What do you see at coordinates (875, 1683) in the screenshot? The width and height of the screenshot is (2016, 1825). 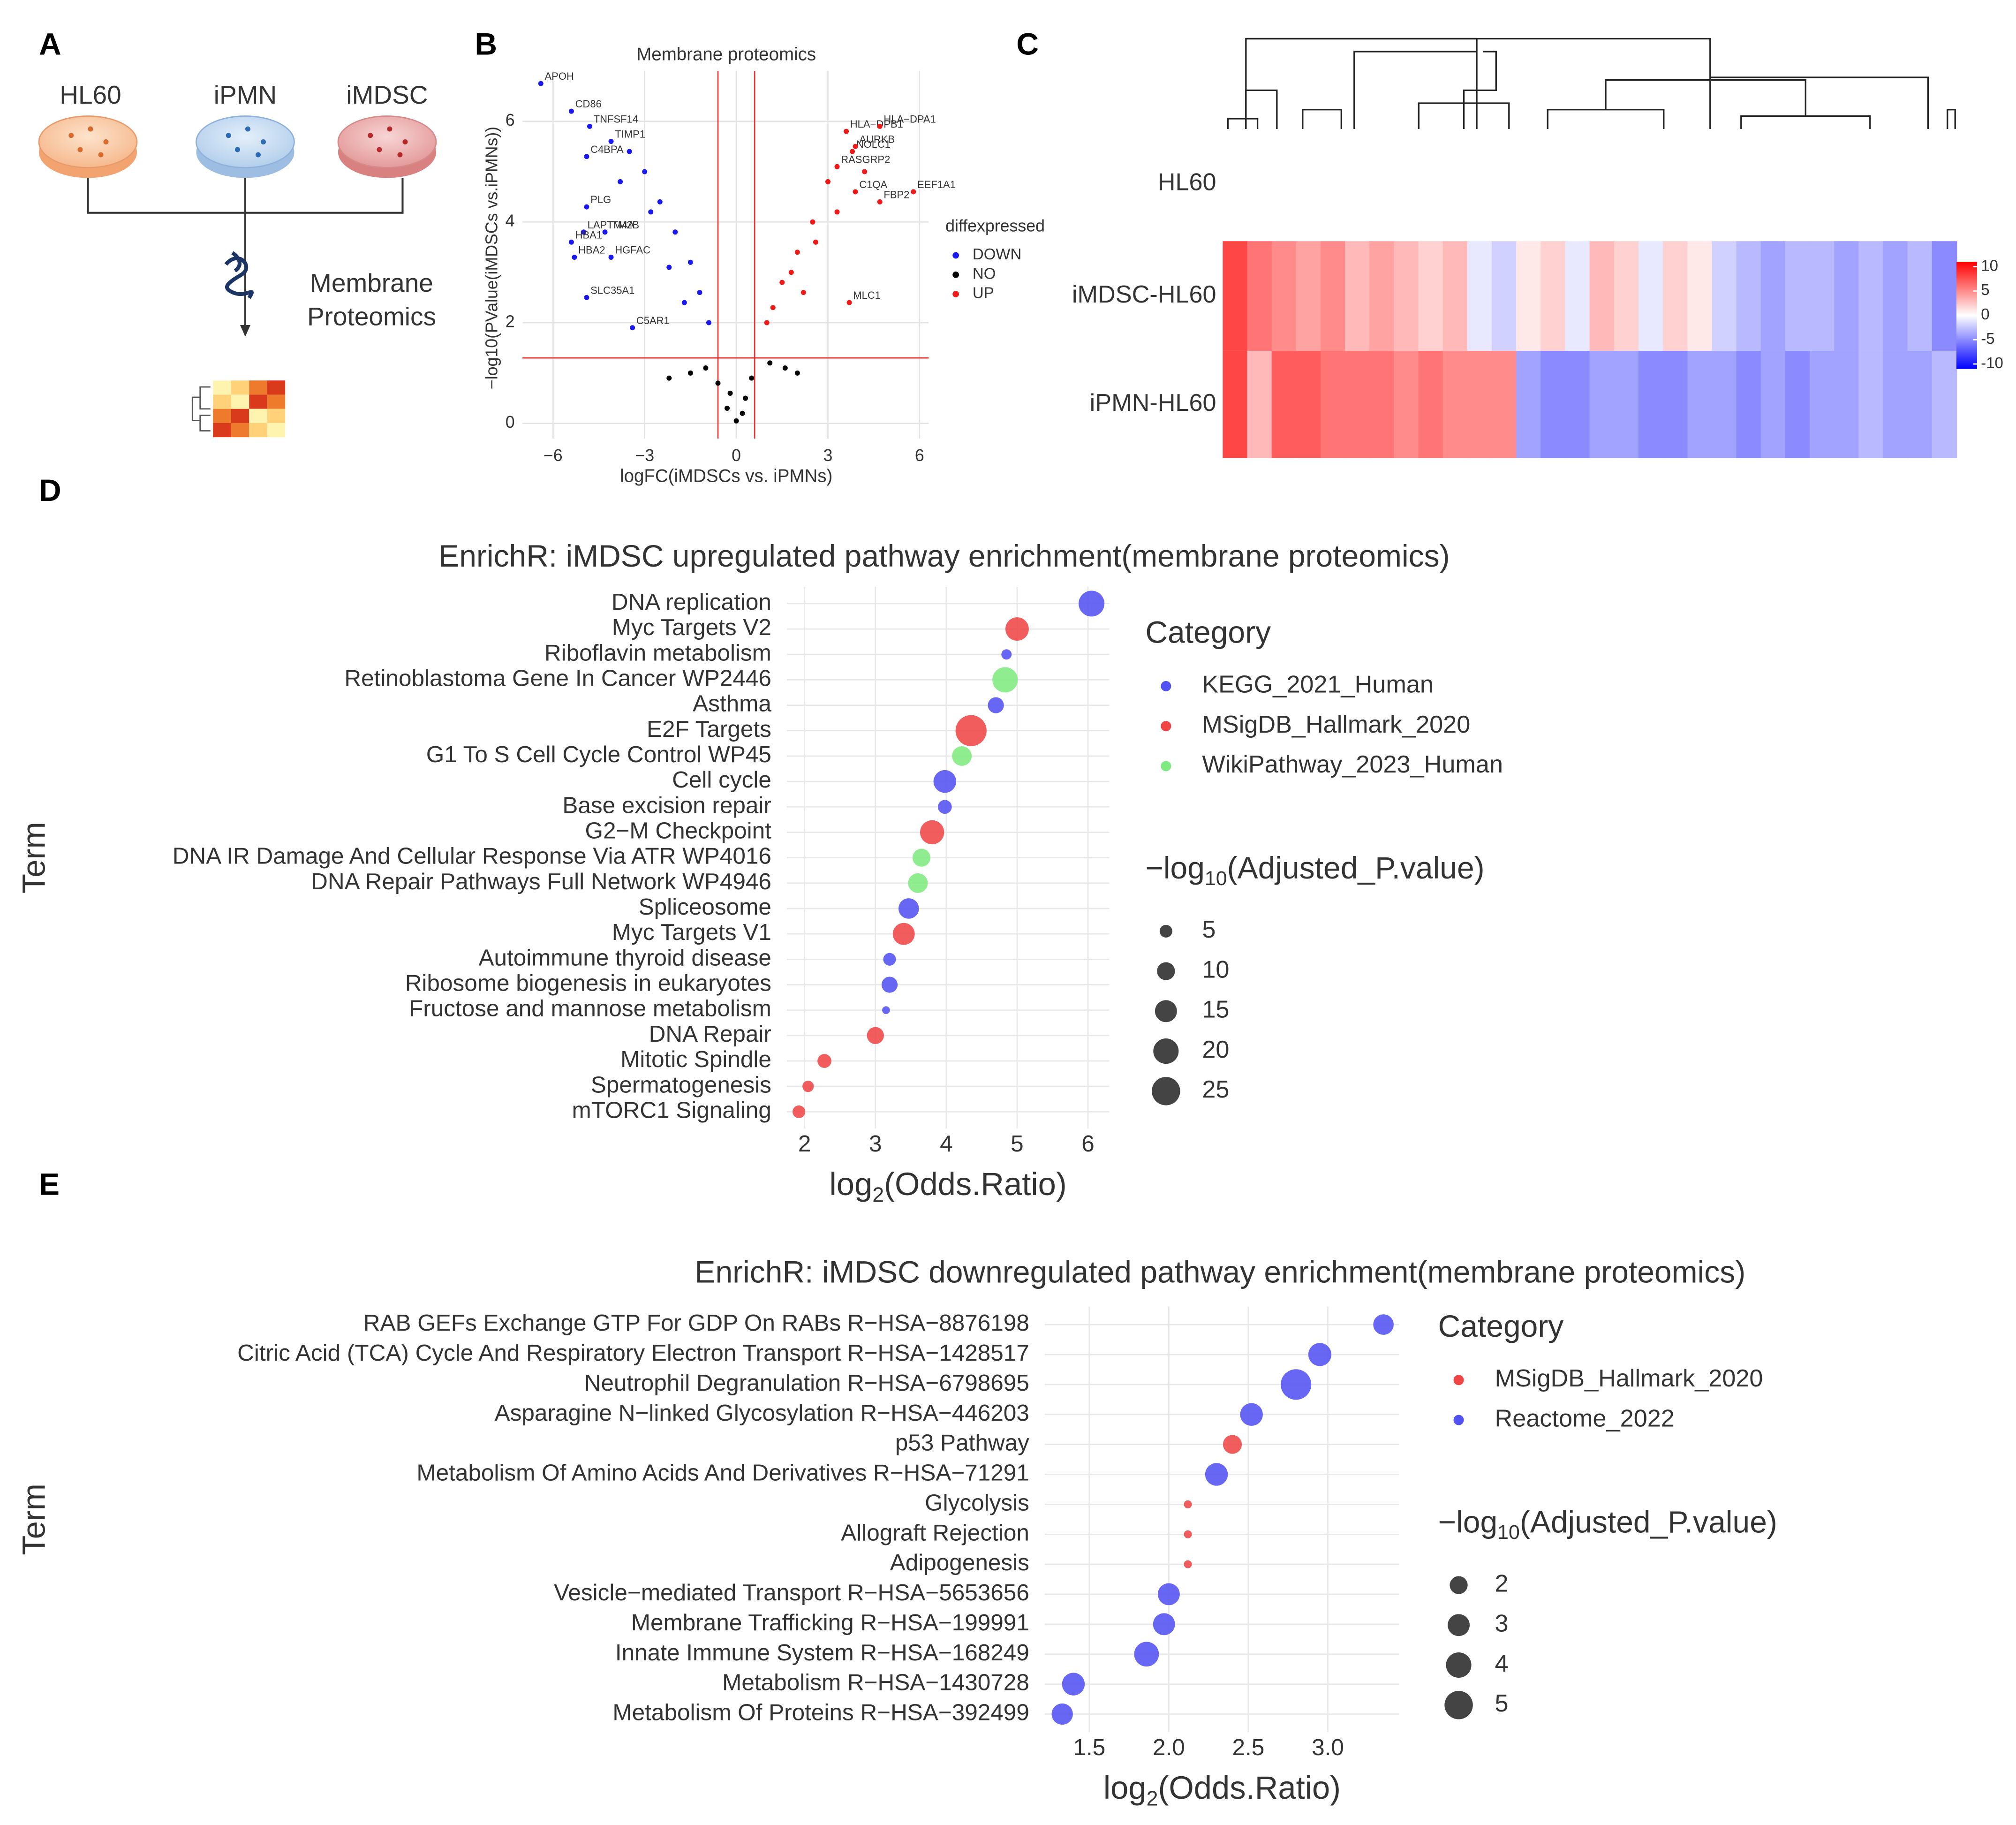 I see `y-tick-label: Metabolism R−HSA−1430728` at bounding box center [875, 1683].